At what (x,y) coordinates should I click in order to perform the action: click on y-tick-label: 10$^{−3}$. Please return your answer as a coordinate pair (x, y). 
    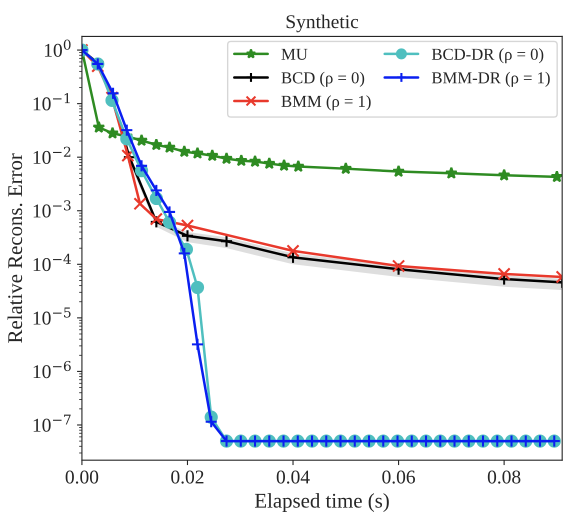
    Looking at the image, I should click on (52, 209).